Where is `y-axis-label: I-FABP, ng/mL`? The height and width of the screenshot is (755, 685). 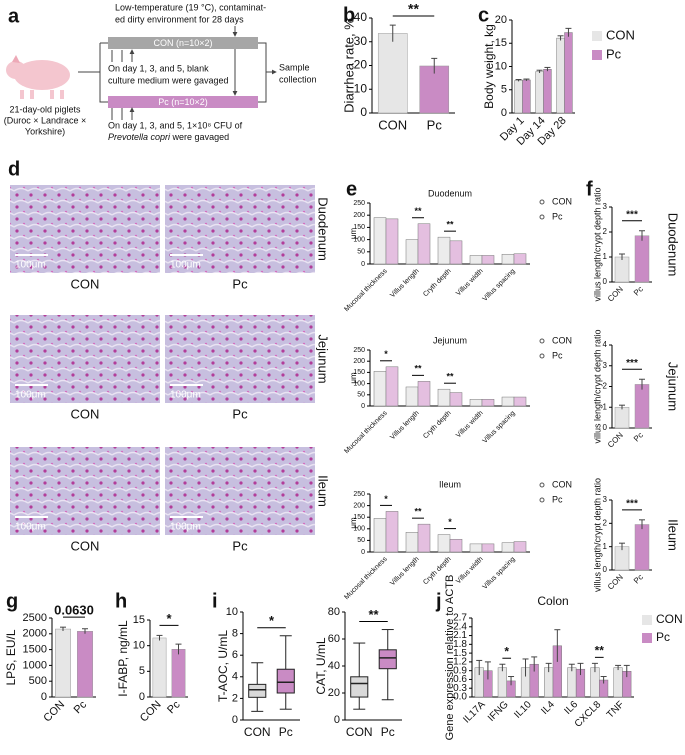
y-axis-label: I-FABP, ng/mL is located at coordinates (123, 658).